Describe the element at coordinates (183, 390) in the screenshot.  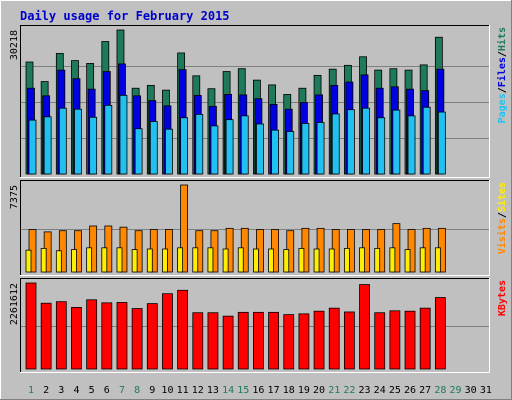
I see `x-tick-label: 11` at that location.